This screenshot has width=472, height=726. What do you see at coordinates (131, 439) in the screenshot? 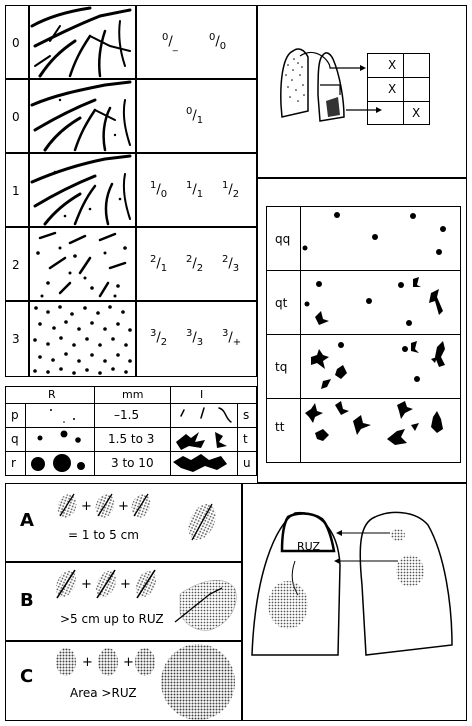
I see `size-range: 1.5 to 3` at bounding box center [131, 439].